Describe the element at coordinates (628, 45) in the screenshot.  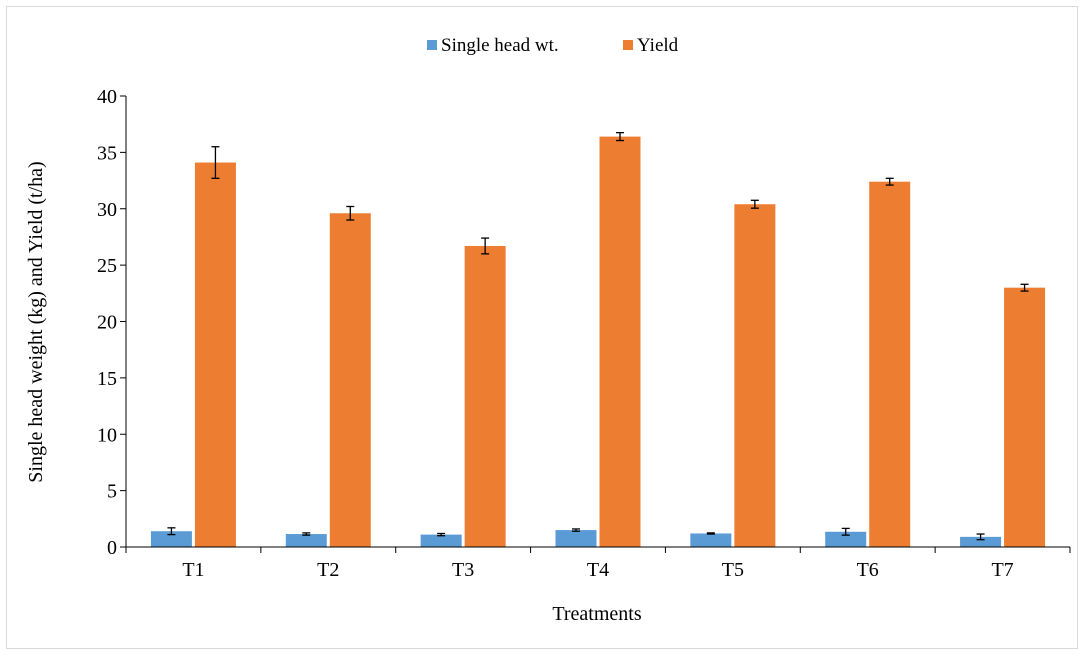
I see `legend-swatch-yield` at that location.